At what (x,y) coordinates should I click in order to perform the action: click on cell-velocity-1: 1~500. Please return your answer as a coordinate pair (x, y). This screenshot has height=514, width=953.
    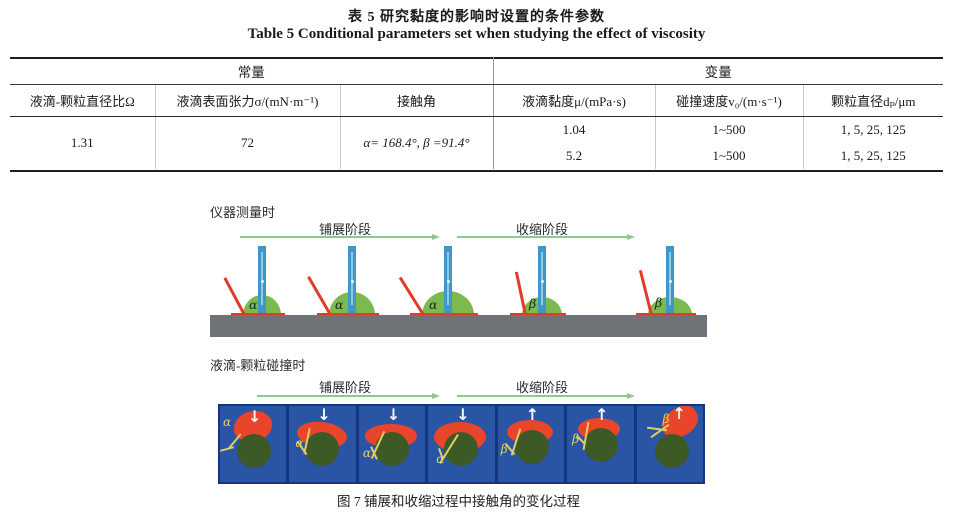
    Looking at the image, I should click on (729, 129).